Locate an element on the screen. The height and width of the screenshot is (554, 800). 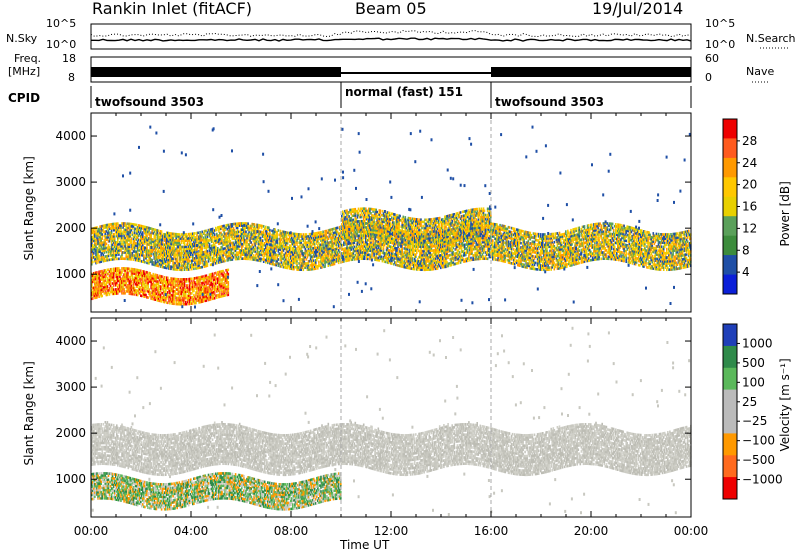
nave-tick-bottom: 0 is located at coordinates (708, 77).